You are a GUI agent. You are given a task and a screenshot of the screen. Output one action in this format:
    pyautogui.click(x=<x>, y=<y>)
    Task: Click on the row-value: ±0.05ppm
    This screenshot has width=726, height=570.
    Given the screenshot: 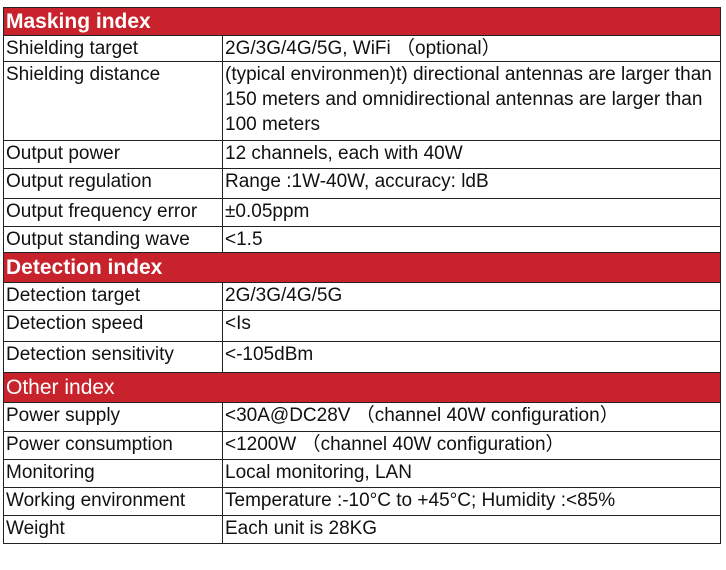 What is the action you would take?
    pyautogui.click(x=471, y=212)
    